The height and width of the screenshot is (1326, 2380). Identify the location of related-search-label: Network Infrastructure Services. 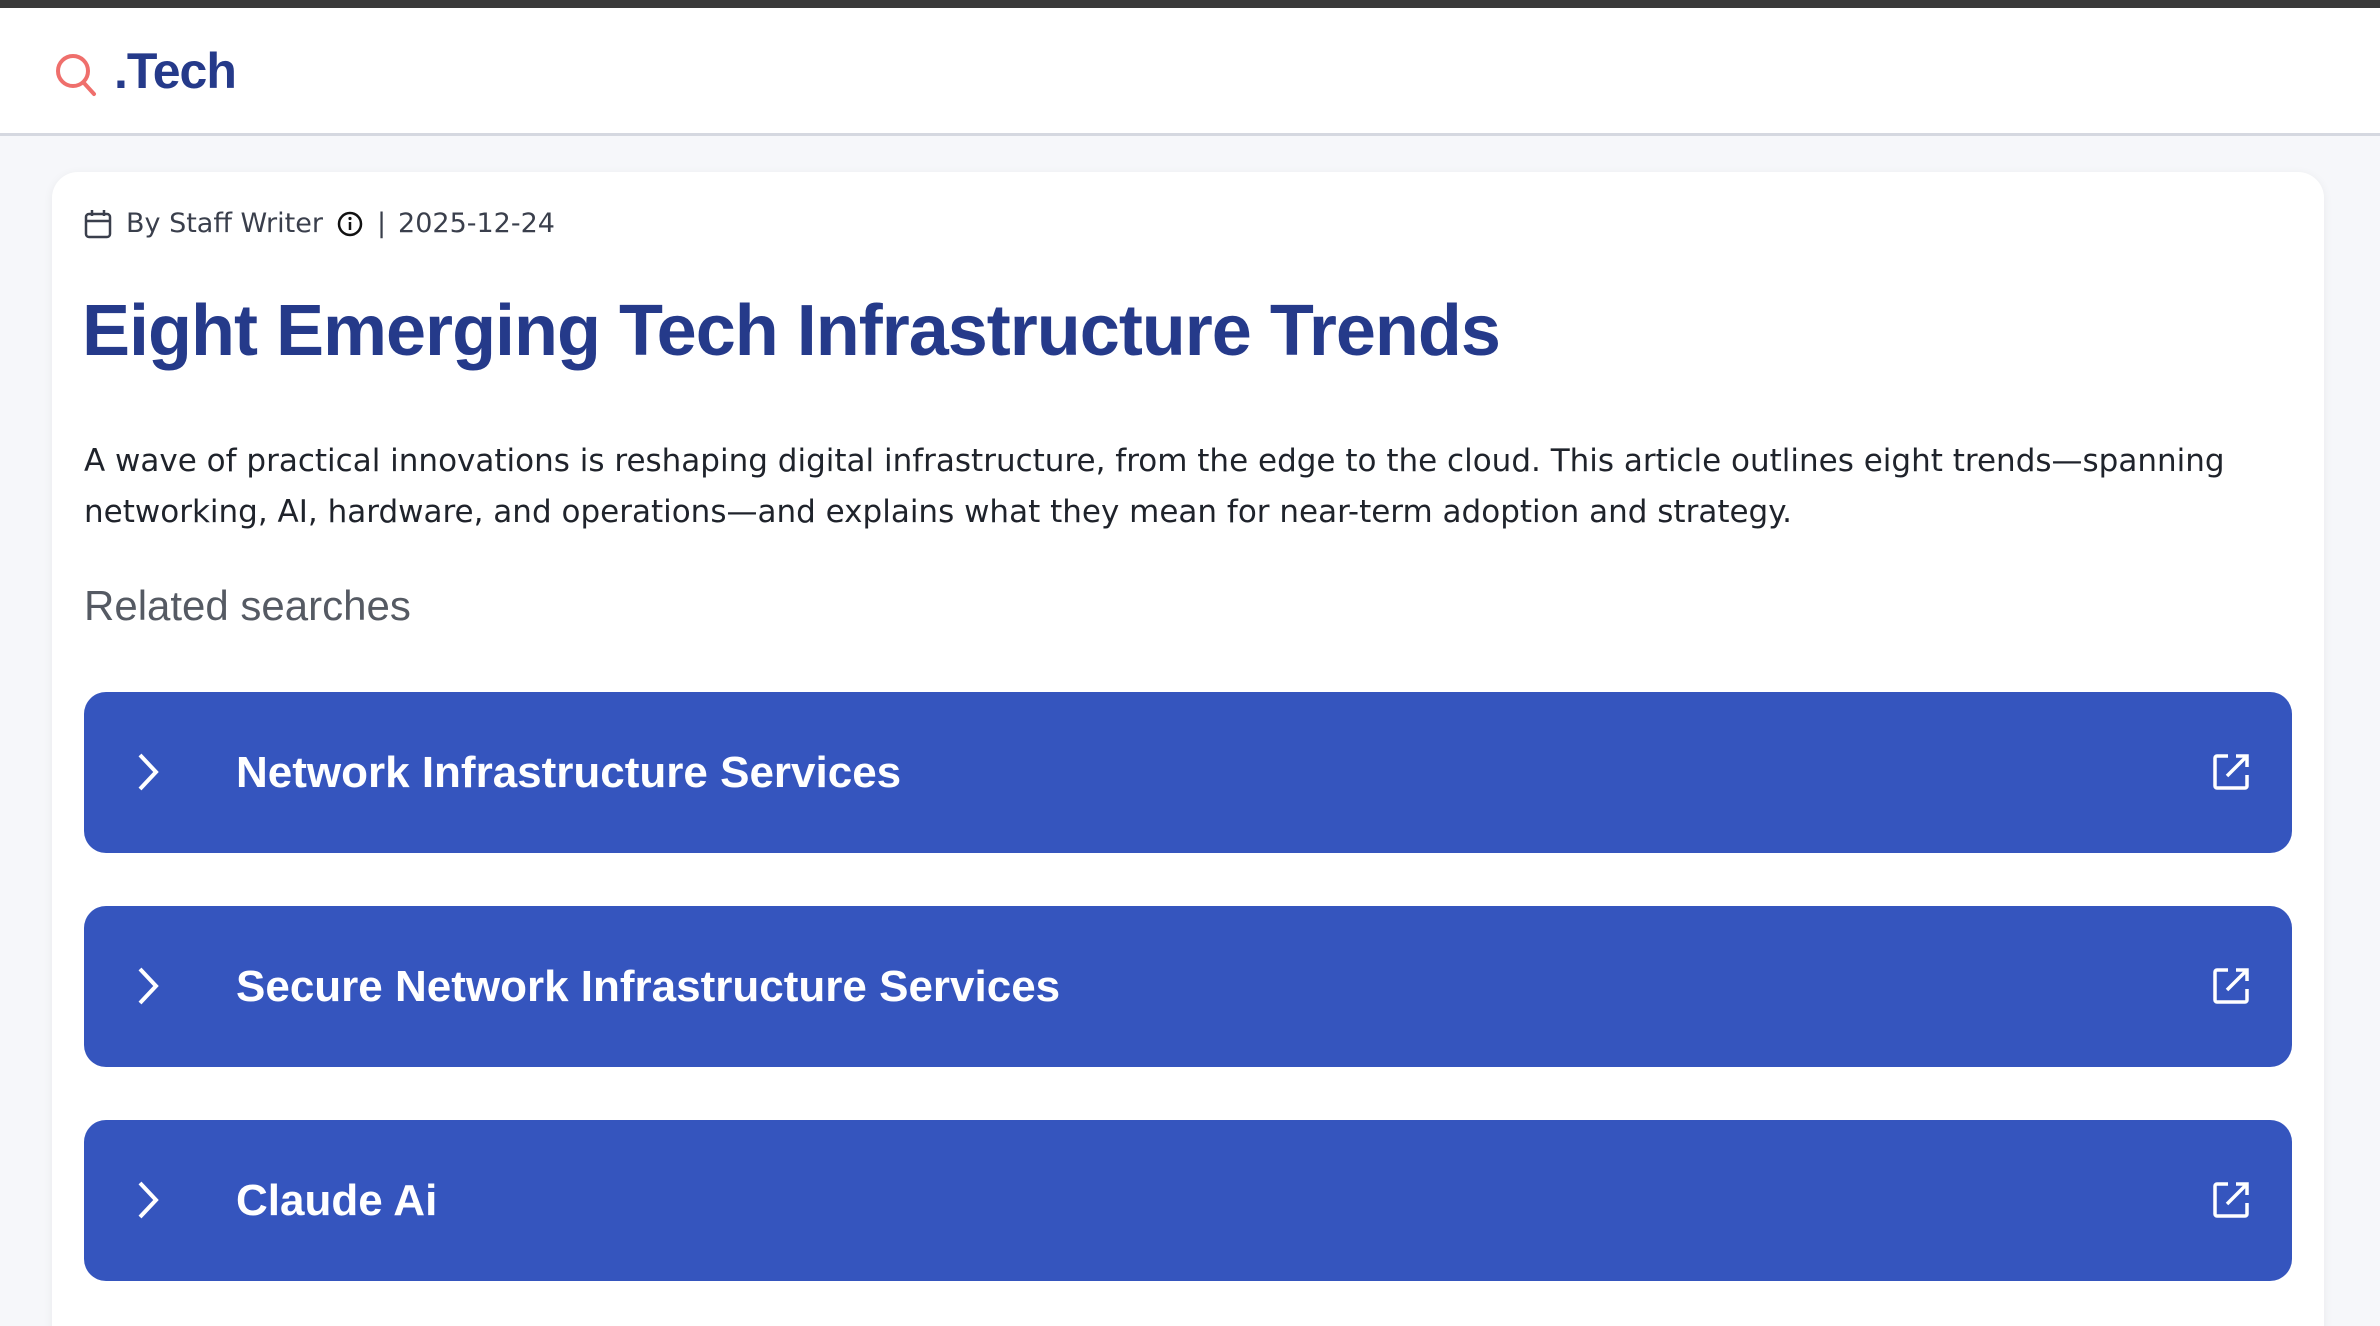
(569, 772).